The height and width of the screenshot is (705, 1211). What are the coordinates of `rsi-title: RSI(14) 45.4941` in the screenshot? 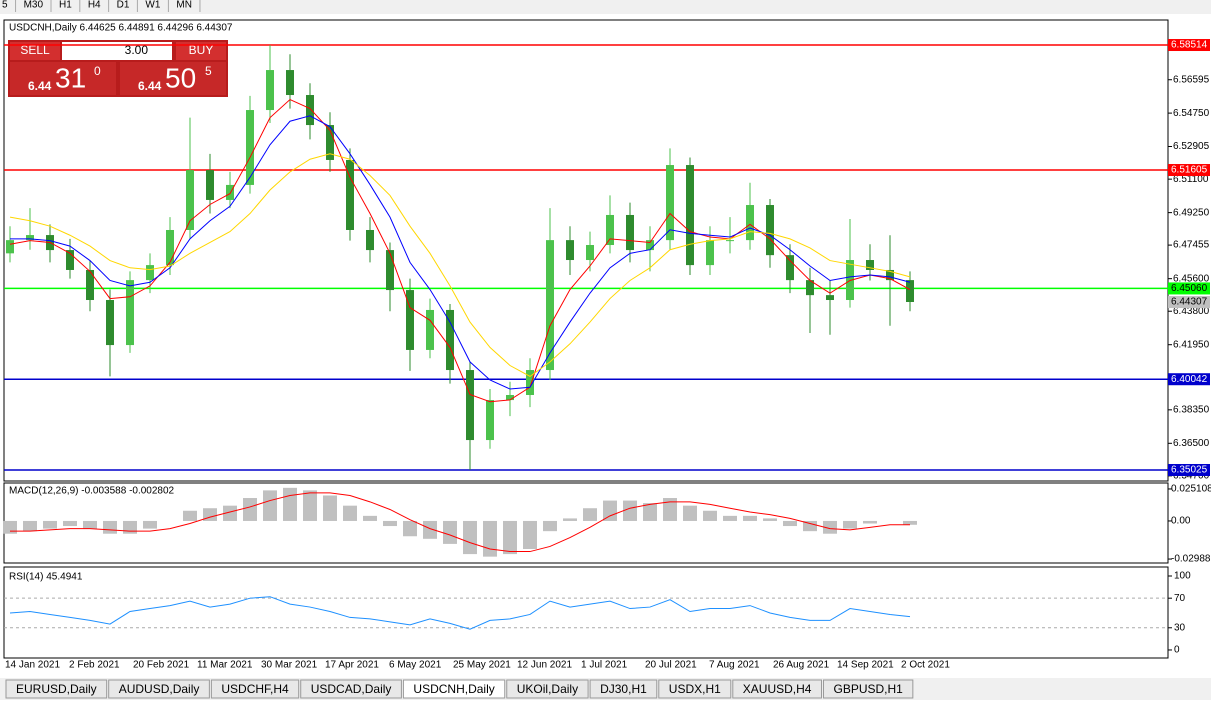 It's located at (46, 577).